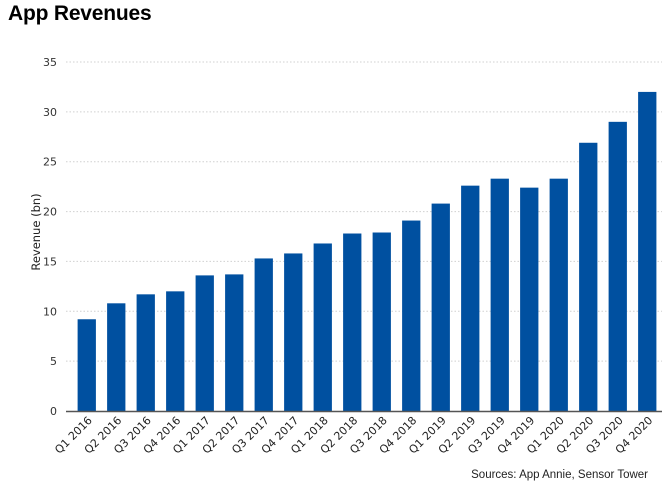 The width and height of the screenshot is (670, 491). I want to click on y-axis-label: Revenue (bn), so click(36, 231).